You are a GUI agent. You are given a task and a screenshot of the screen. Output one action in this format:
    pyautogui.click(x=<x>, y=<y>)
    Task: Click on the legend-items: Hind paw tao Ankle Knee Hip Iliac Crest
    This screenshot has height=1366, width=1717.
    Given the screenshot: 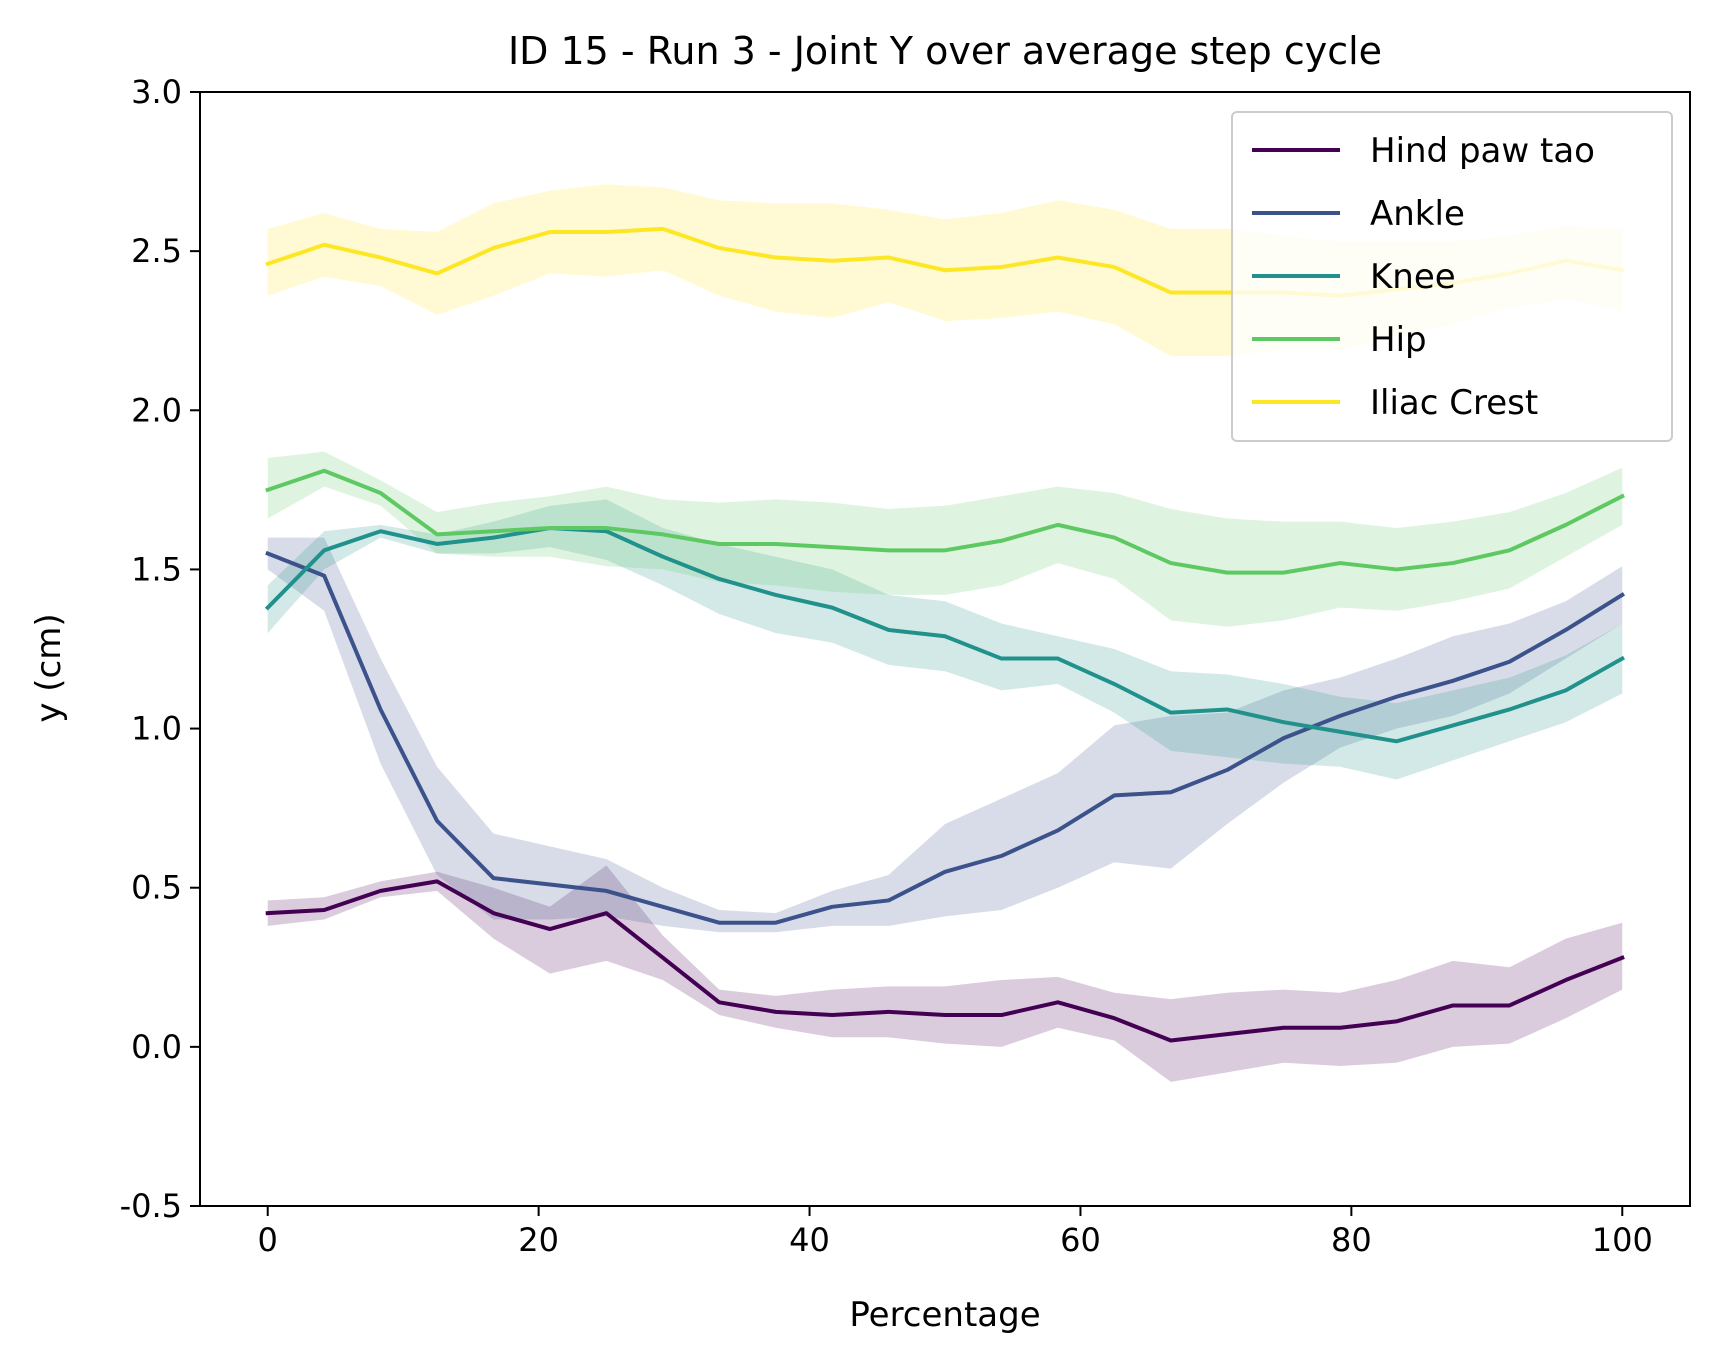 What is the action you would take?
    pyautogui.click(x=1423, y=277)
    